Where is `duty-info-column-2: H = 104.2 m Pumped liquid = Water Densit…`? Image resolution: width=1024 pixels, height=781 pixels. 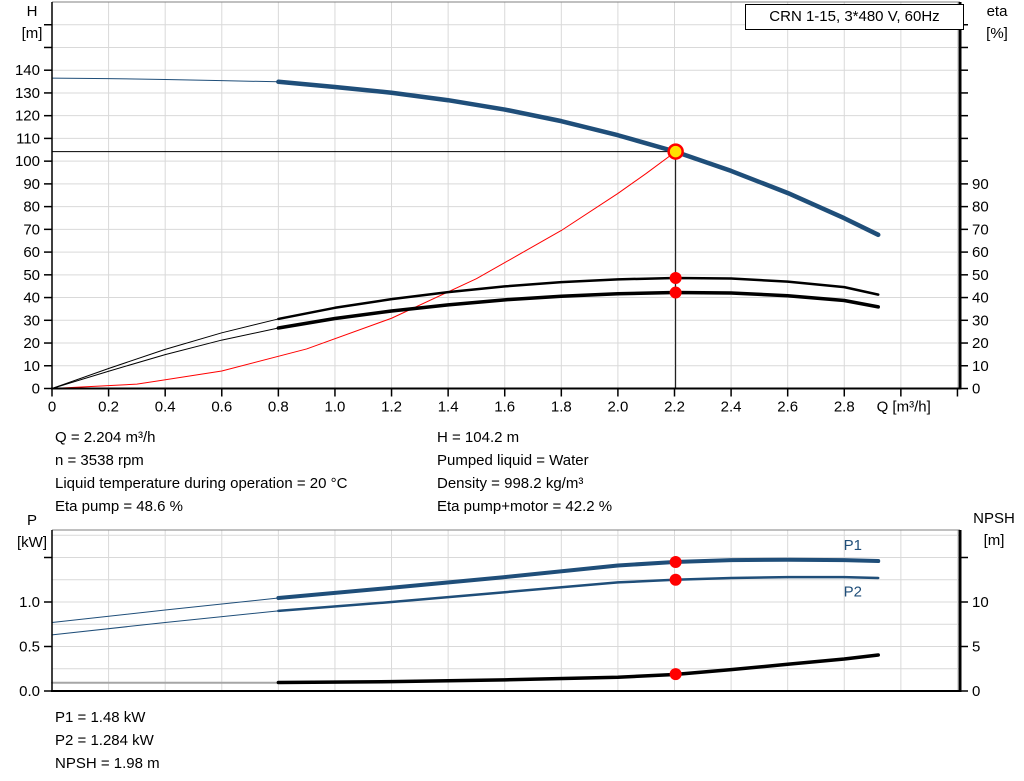
duty-info-column-2: H = 104.2 m Pumped liquid = Water Densit… is located at coordinates (524, 472).